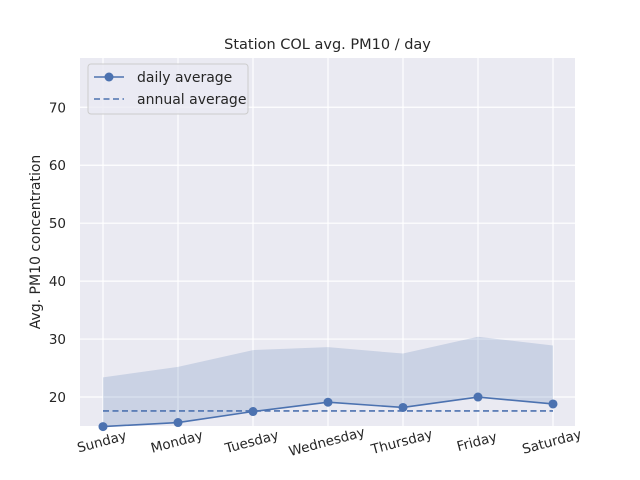  I want to click on y-tick-label: 20, so click(57, 398).